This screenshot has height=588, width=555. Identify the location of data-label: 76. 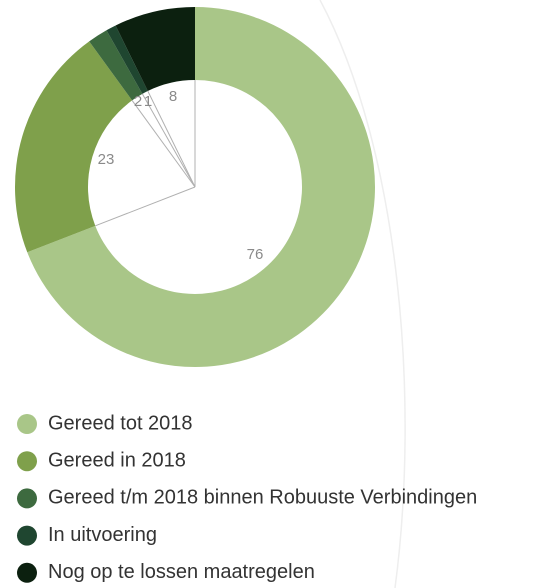
(255, 254).